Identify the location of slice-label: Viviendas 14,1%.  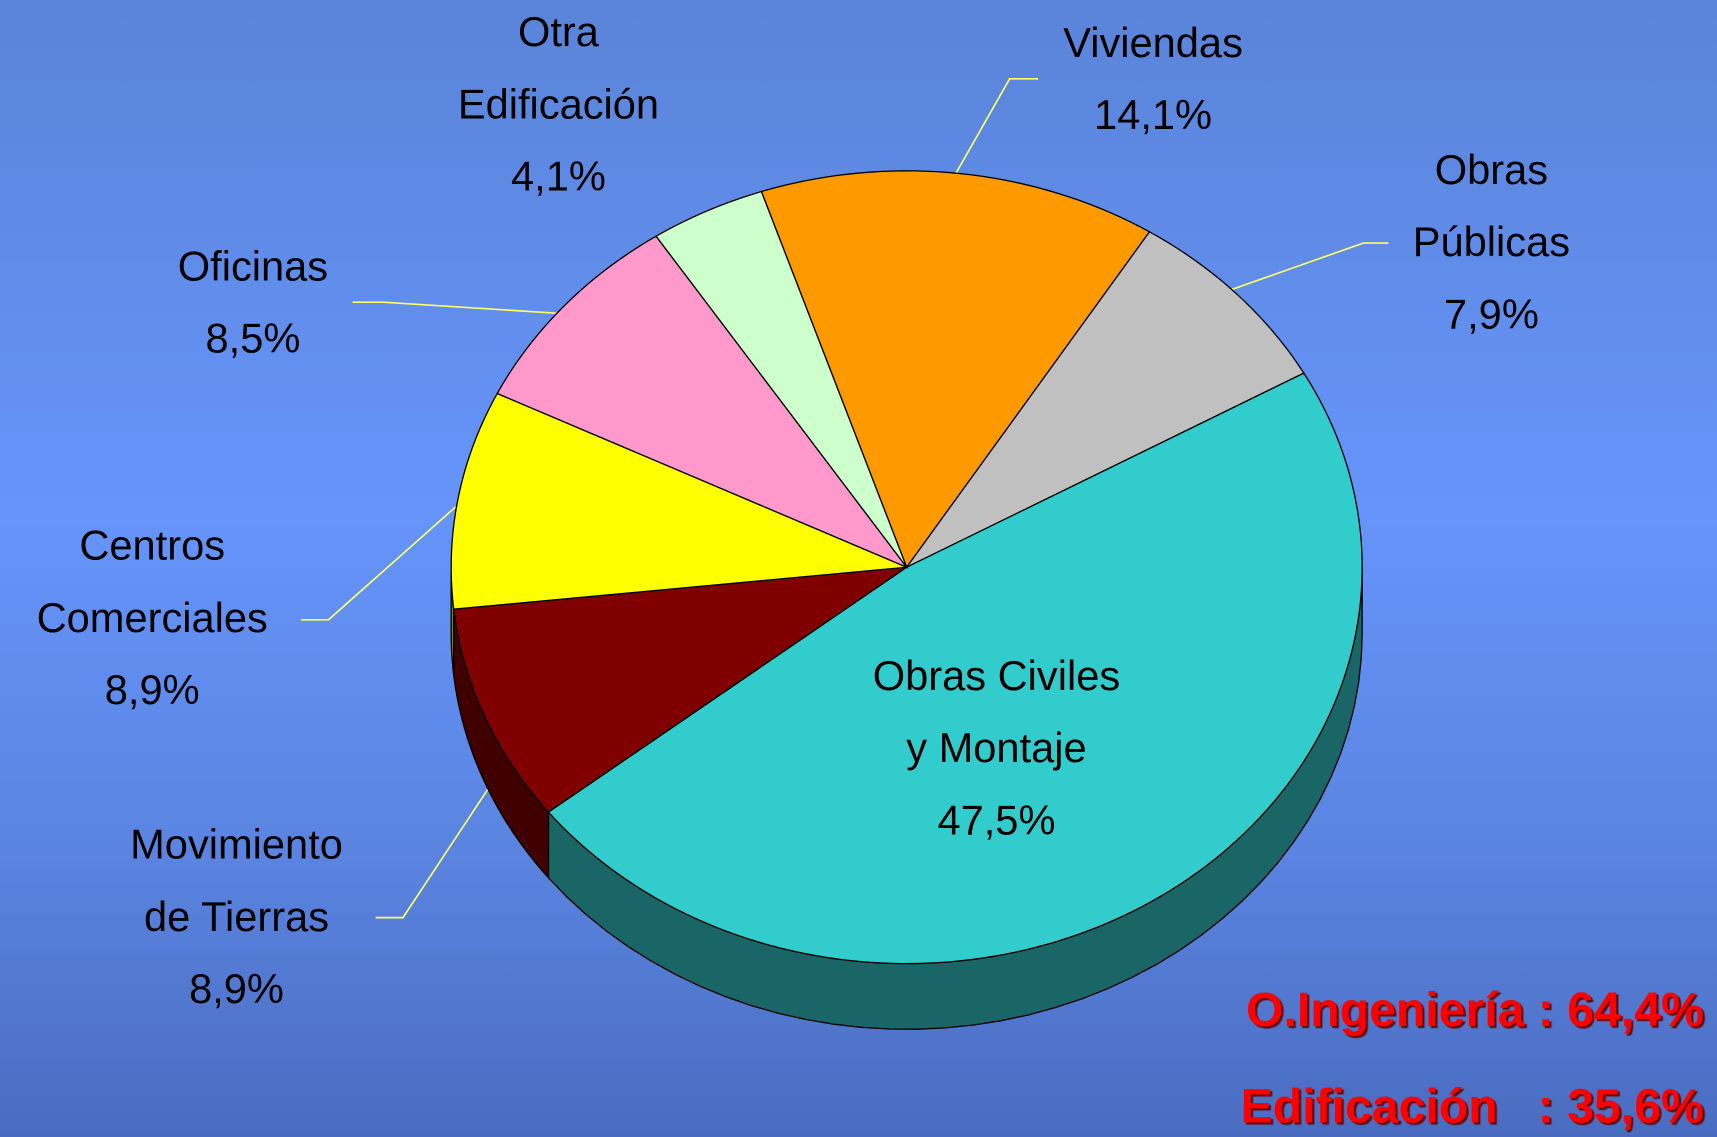
(1153, 80).